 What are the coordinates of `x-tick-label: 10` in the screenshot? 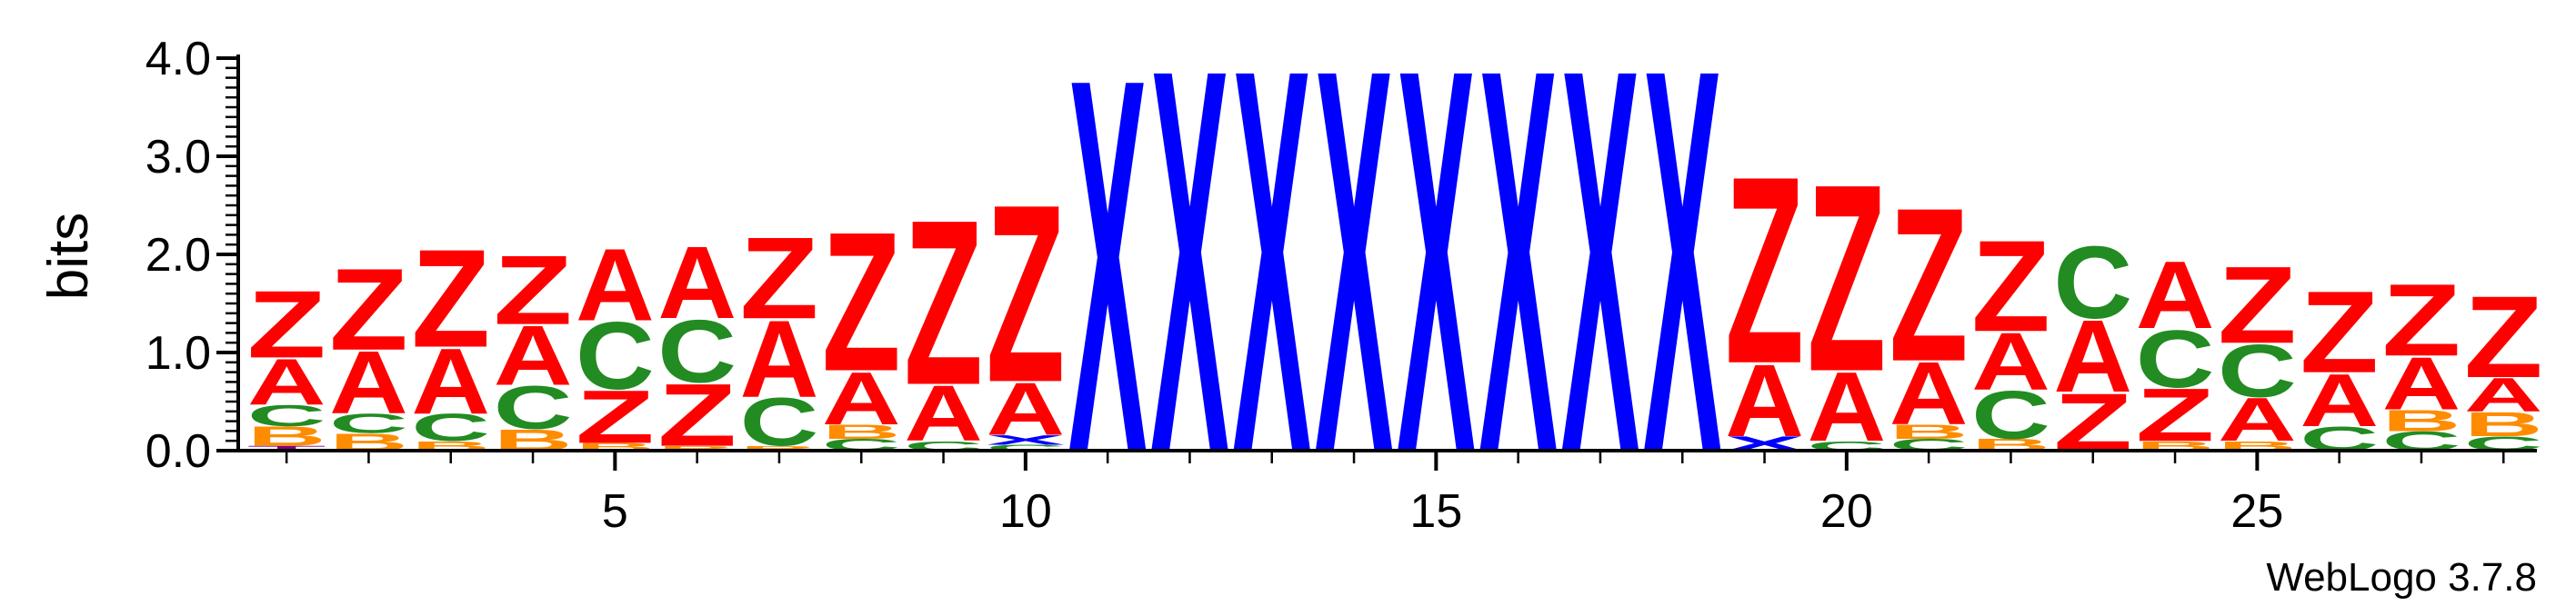 It's located at (1026, 511).